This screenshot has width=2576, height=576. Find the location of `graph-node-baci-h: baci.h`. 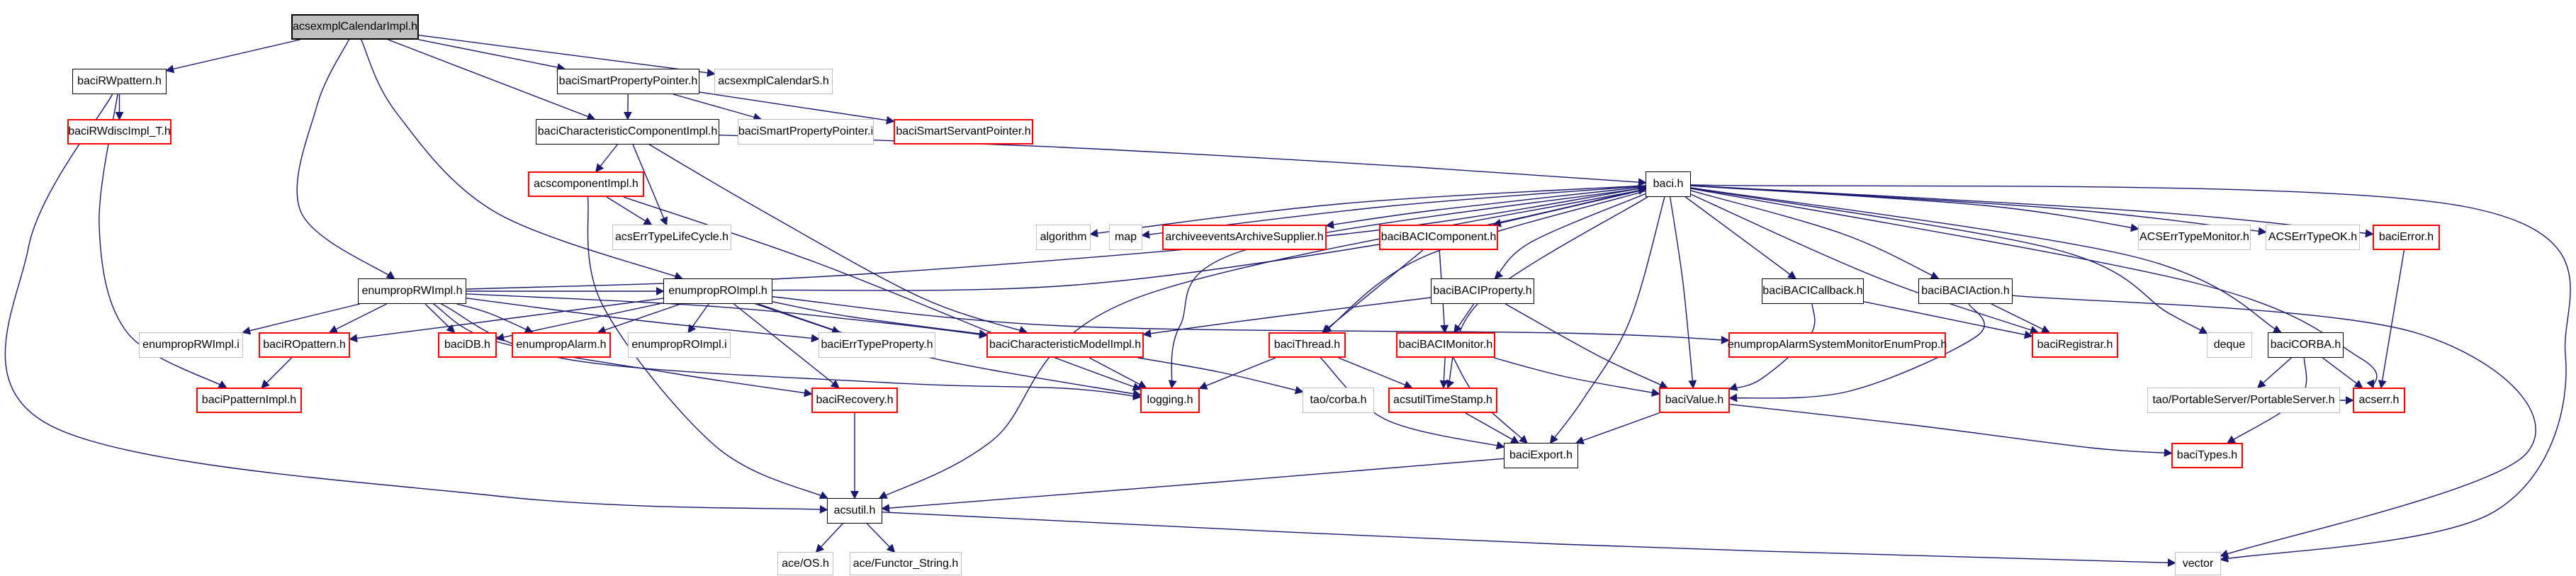

graph-node-baci-h: baci.h is located at coordinates (1669, 184).